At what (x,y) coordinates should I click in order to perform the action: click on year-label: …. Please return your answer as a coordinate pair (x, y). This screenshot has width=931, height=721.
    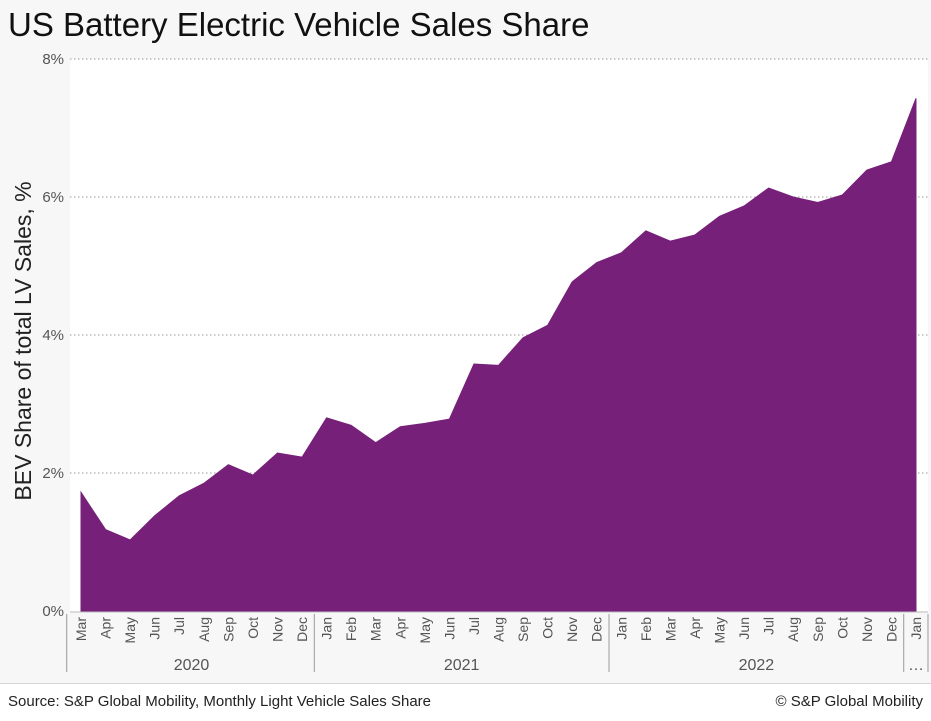
    Looking at the image, I should click on (916, 665).